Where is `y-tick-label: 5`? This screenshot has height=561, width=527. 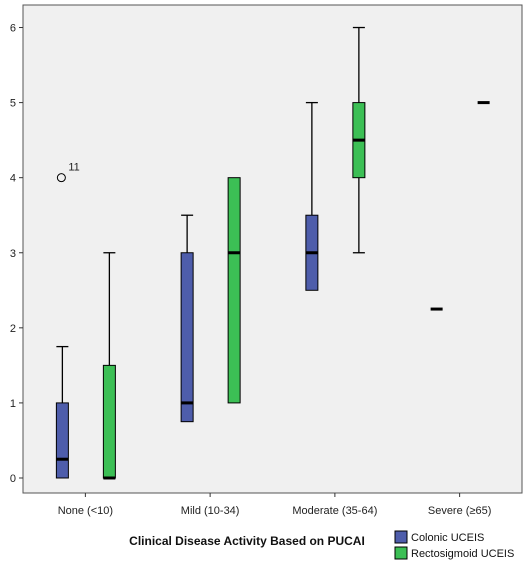
y-tick-label: 5 is located at coordinates (13, 104).